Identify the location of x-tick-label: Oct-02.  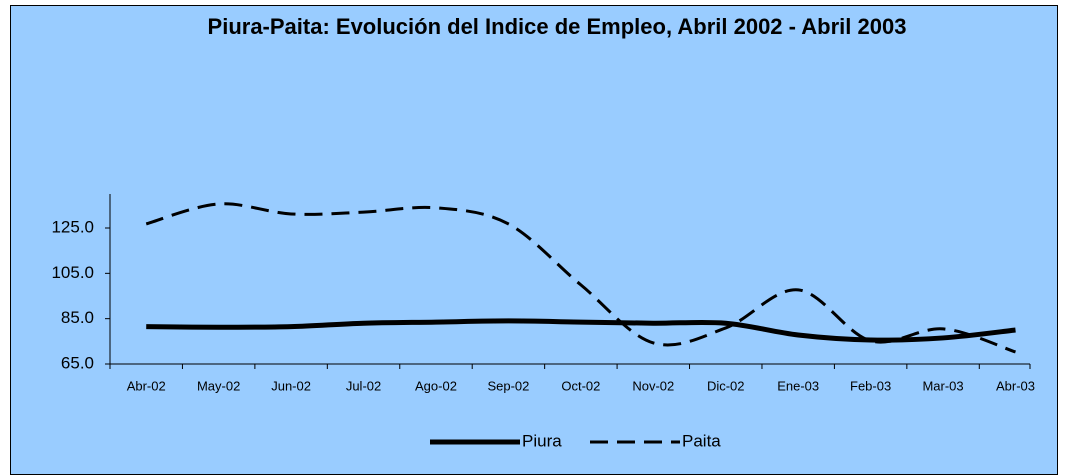
(580, 385).